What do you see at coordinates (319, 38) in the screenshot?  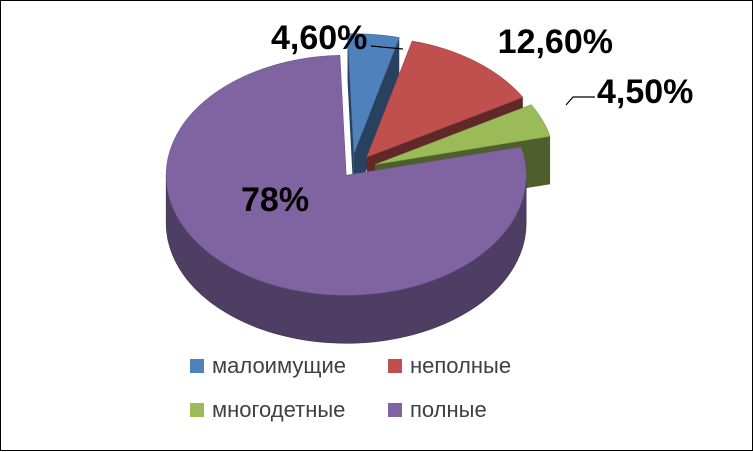 I see `data-label-1: 4,60%` at bounding box center [319, 38].